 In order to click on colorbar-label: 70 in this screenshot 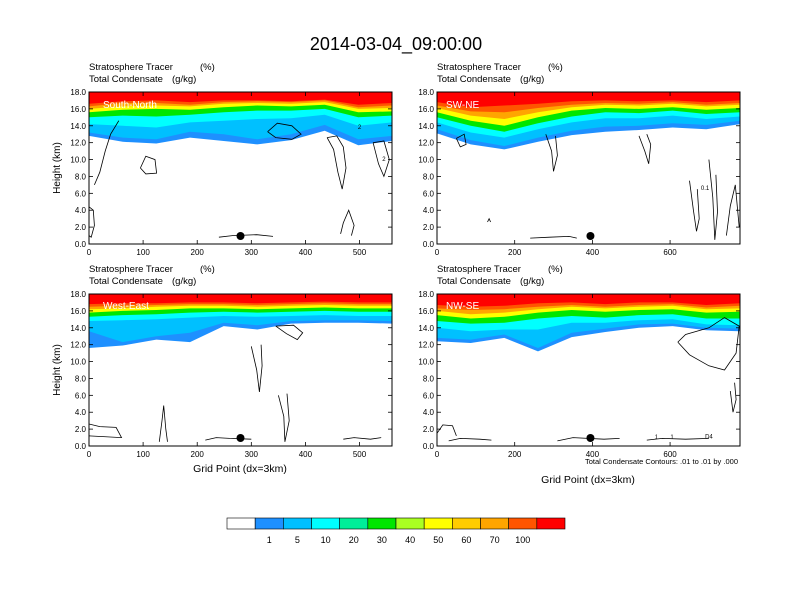, I will do `click(495, 540)`.